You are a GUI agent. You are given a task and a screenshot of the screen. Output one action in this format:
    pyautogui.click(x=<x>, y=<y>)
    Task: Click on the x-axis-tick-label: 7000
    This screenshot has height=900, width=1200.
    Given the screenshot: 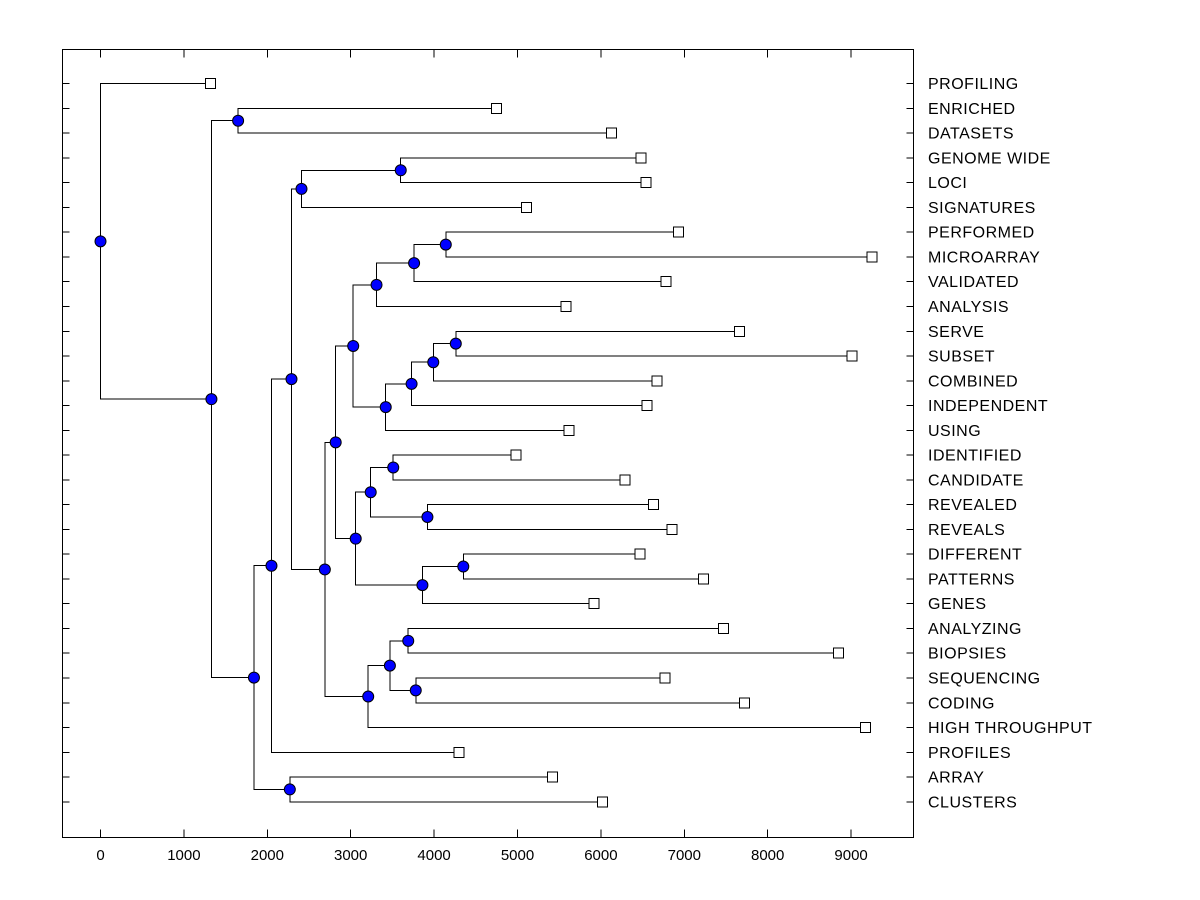 What is the action you would take?
    pyautogui.click(x=684, y=855)
    